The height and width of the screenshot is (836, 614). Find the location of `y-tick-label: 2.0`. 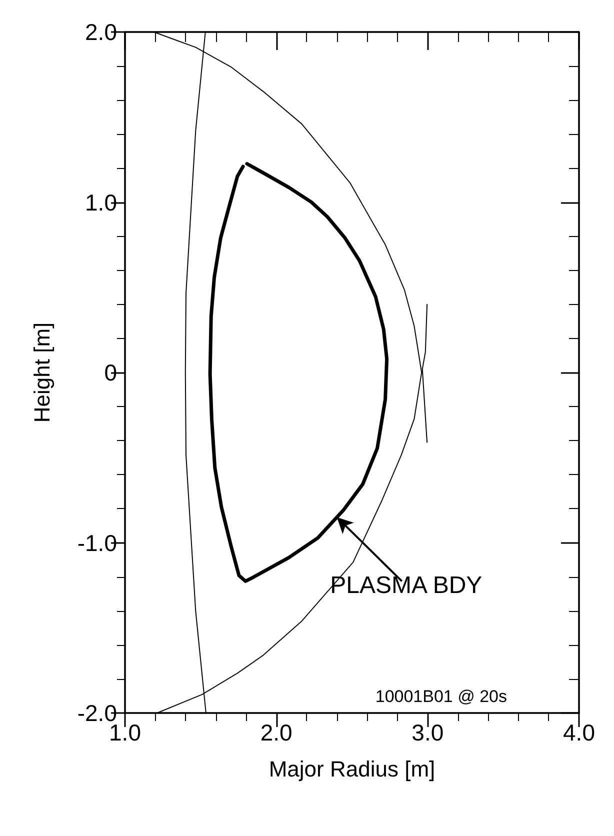

y-tick-label: 2.0 is located at coordinates (101, 32).